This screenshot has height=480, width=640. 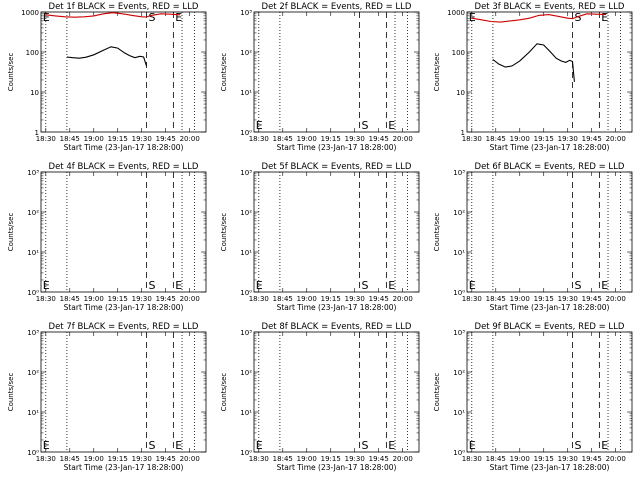 I want to click on chart-7-xtick-label: 19:45, so click(x=166, y=459).